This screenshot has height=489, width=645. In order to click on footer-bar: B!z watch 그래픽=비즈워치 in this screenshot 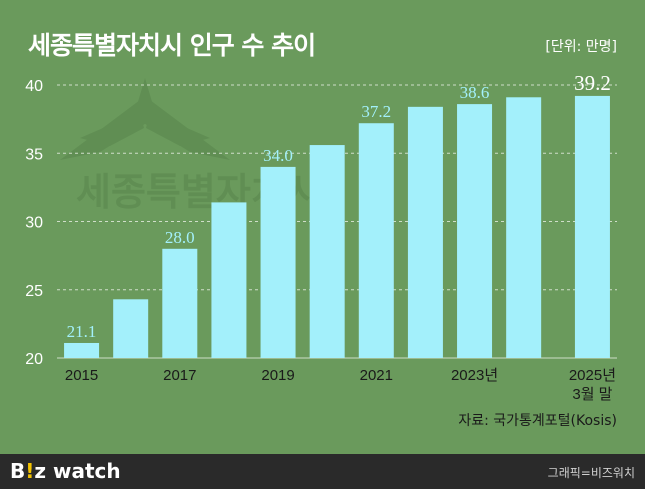, I will do `click(322, 471)`.